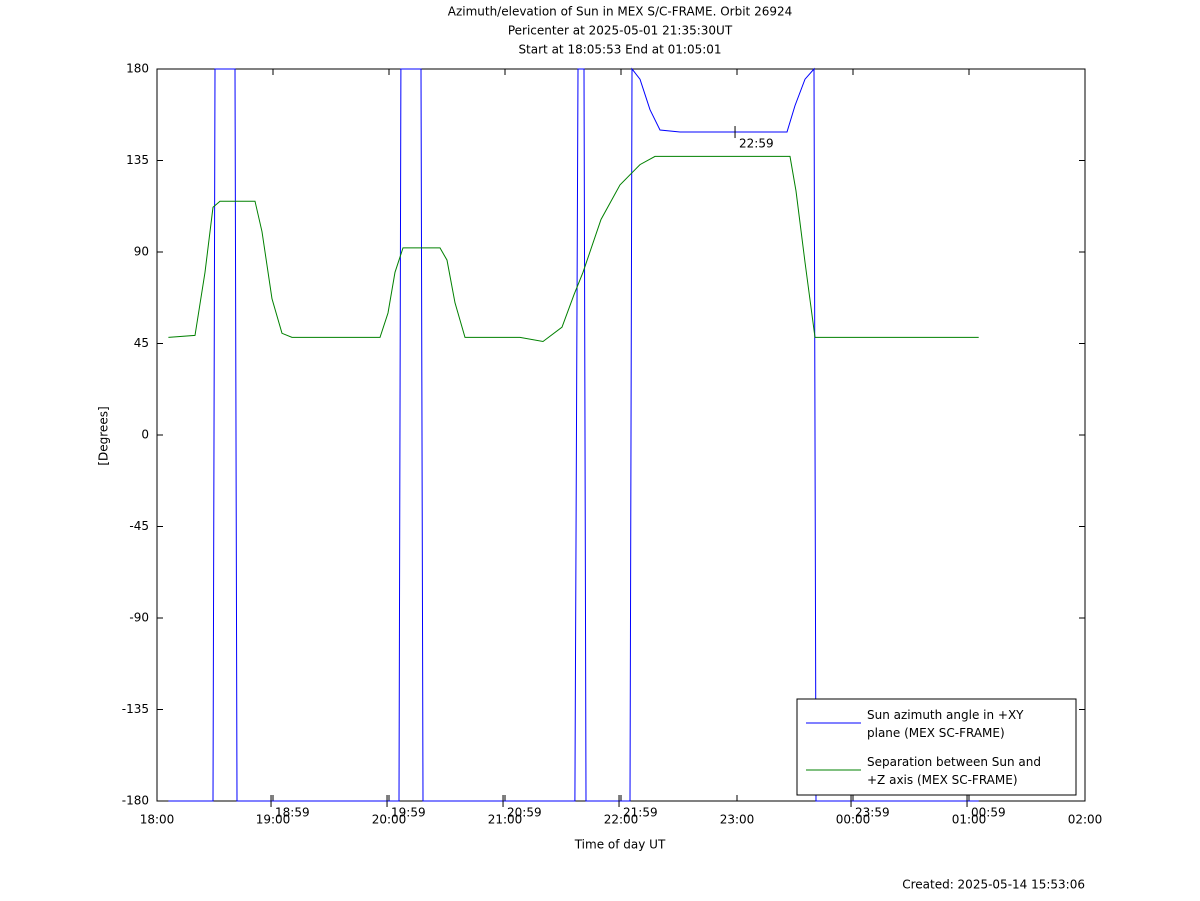 This screenshot has height=901, width=1200. What do you see at coordinates (141, 343) in the screenshot?
I see `y-tick-label: 45` at bounding box center [141, 343].